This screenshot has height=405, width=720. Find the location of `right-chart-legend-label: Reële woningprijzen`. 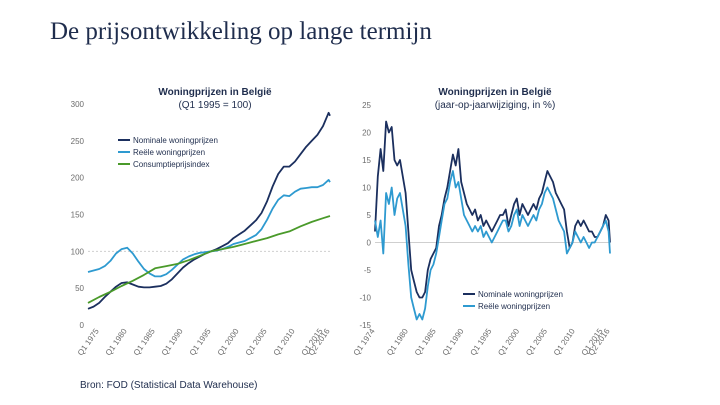

right-chart-legend-label: Reële woningprijzen is located at coordinates (514, 306).